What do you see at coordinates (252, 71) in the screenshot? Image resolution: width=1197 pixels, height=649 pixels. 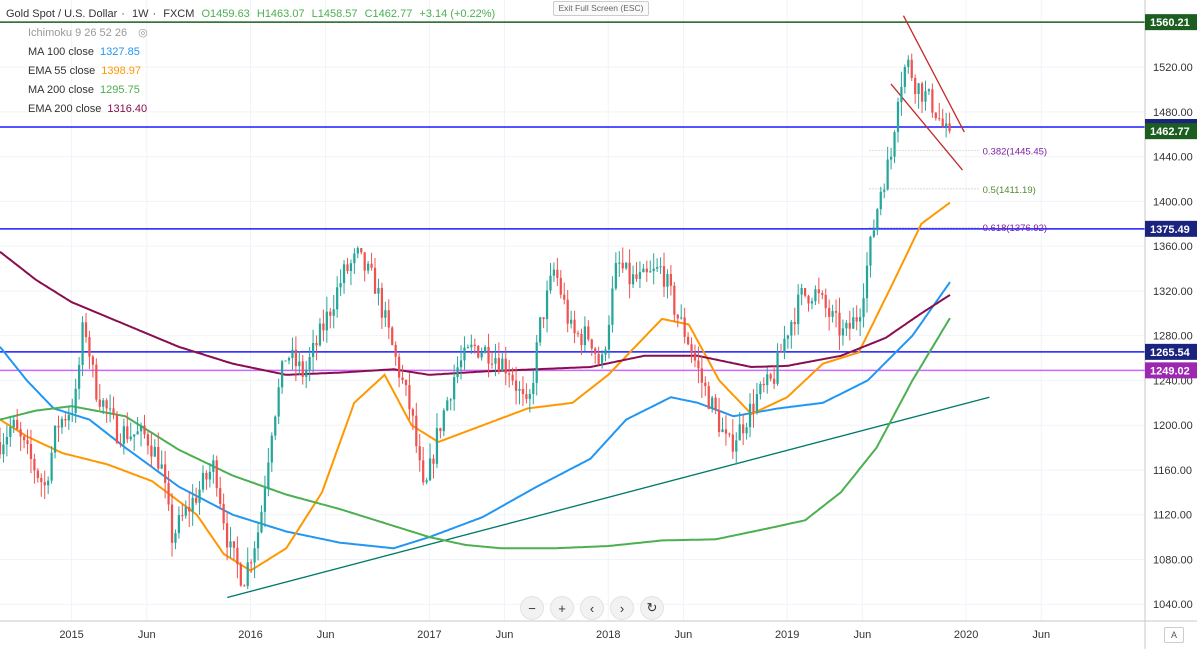 I see `legend-ema55: EMA 55 close 1398.97` at bounding box center [252, 71].